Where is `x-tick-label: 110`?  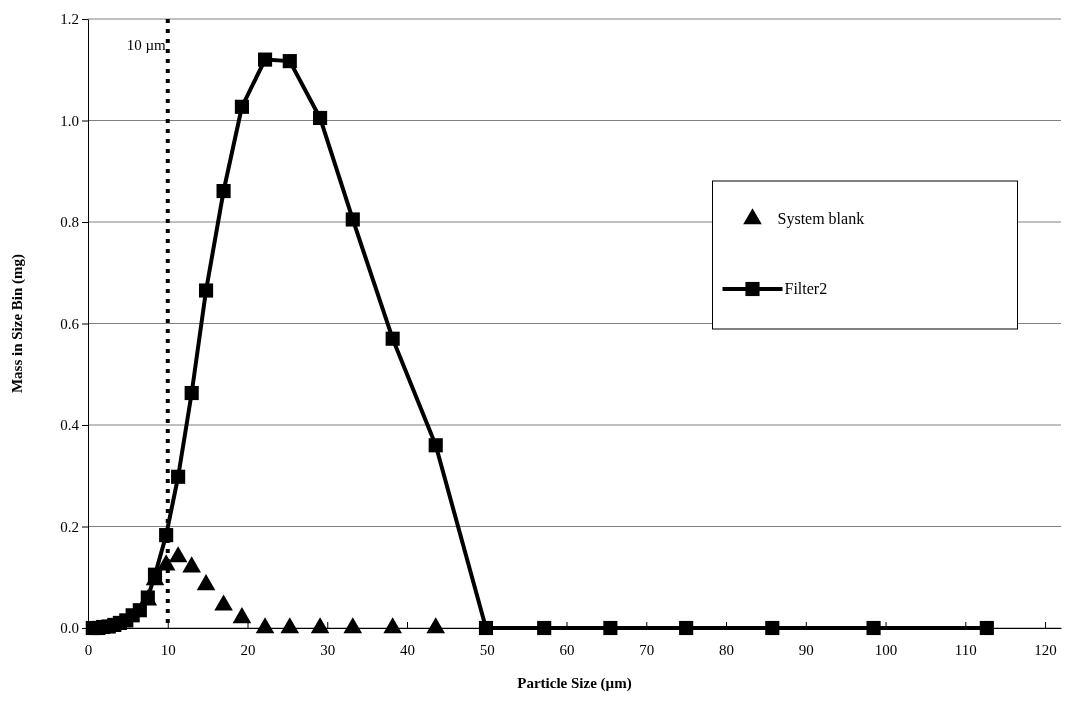
x-tick-label: 110 is located at coordinates (965, 650).